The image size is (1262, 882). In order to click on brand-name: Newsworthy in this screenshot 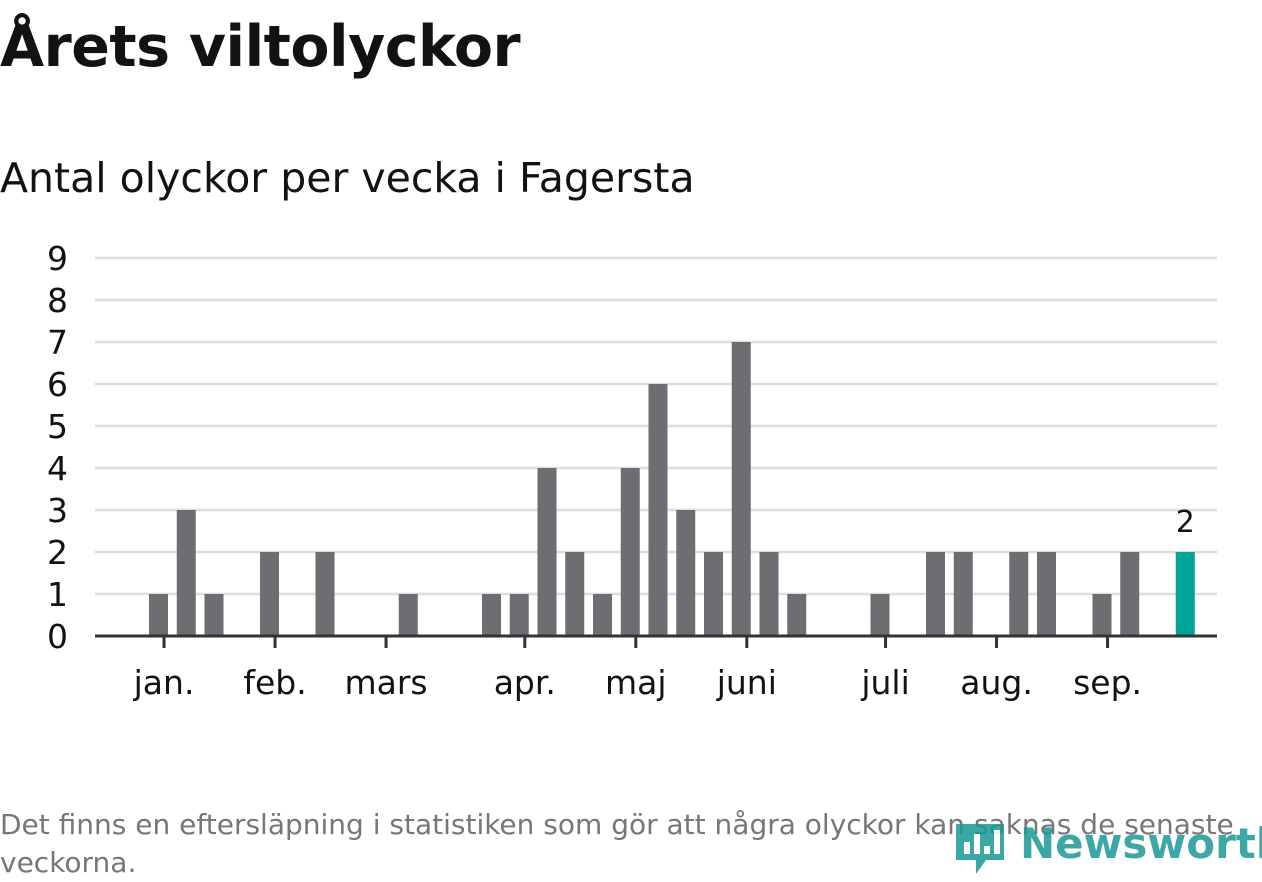, I will do `click(1141, 843)`.